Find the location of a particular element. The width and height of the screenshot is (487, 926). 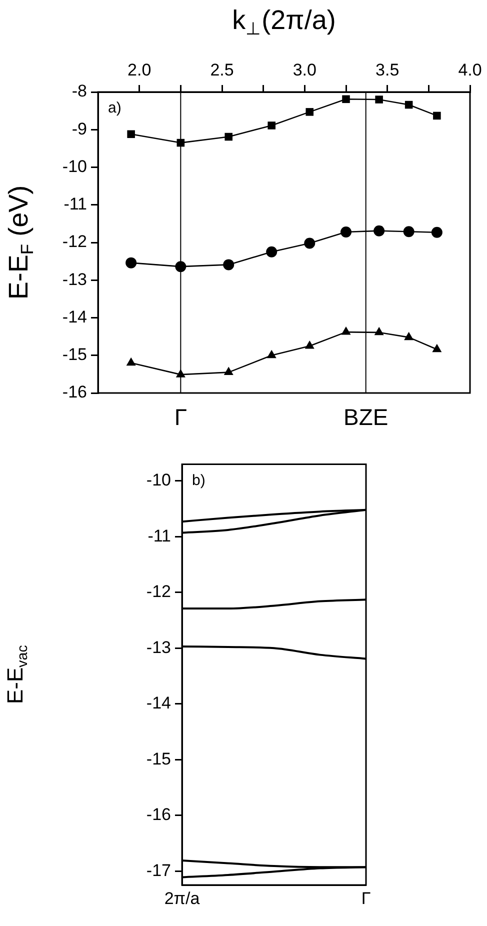

y-tick-label: -9 is located at coordinates (79, 128).